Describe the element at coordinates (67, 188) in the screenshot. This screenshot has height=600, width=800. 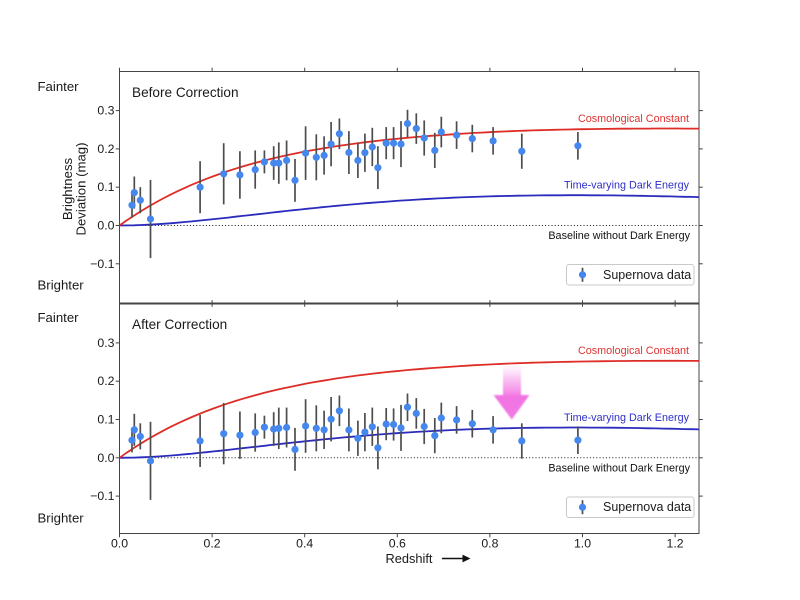
I see `svg-text: Brightness` at that location.